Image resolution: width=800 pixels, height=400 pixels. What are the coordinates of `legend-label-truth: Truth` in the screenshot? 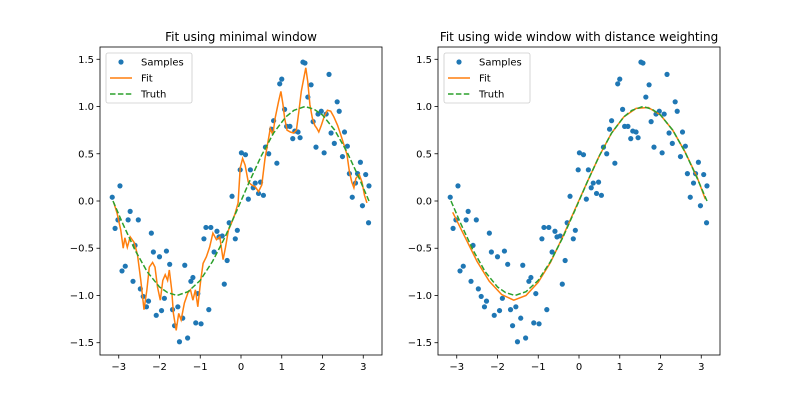 It's located at (491, 95).